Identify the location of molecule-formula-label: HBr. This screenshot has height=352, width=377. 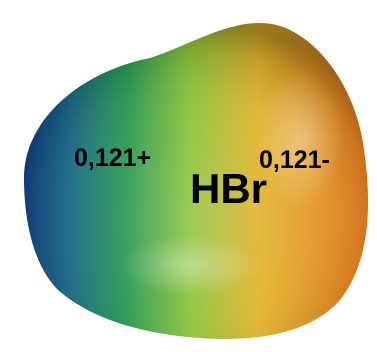
(229, 188).